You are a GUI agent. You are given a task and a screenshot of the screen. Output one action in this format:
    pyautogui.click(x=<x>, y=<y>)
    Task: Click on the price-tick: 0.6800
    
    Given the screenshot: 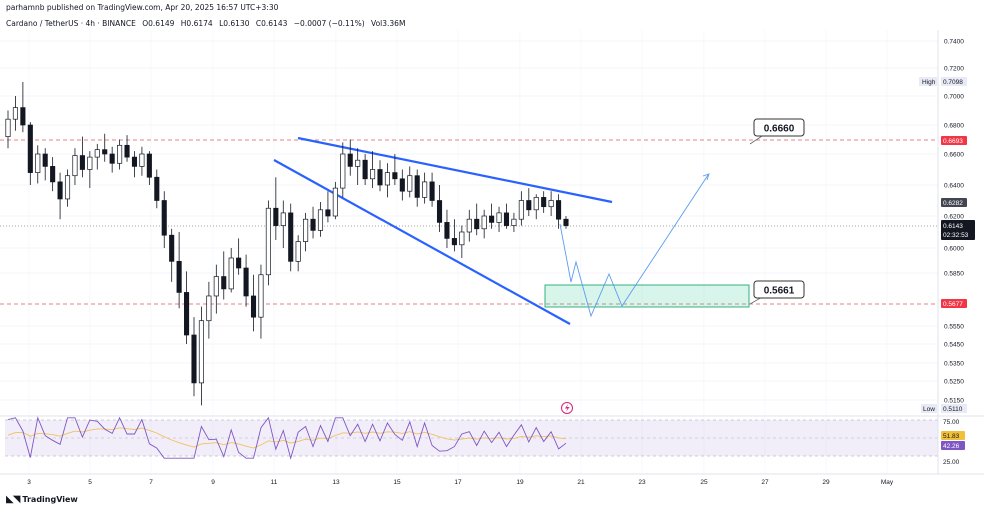 What is the action you would take?
    pyautogui.click(x=954, y=126)
    